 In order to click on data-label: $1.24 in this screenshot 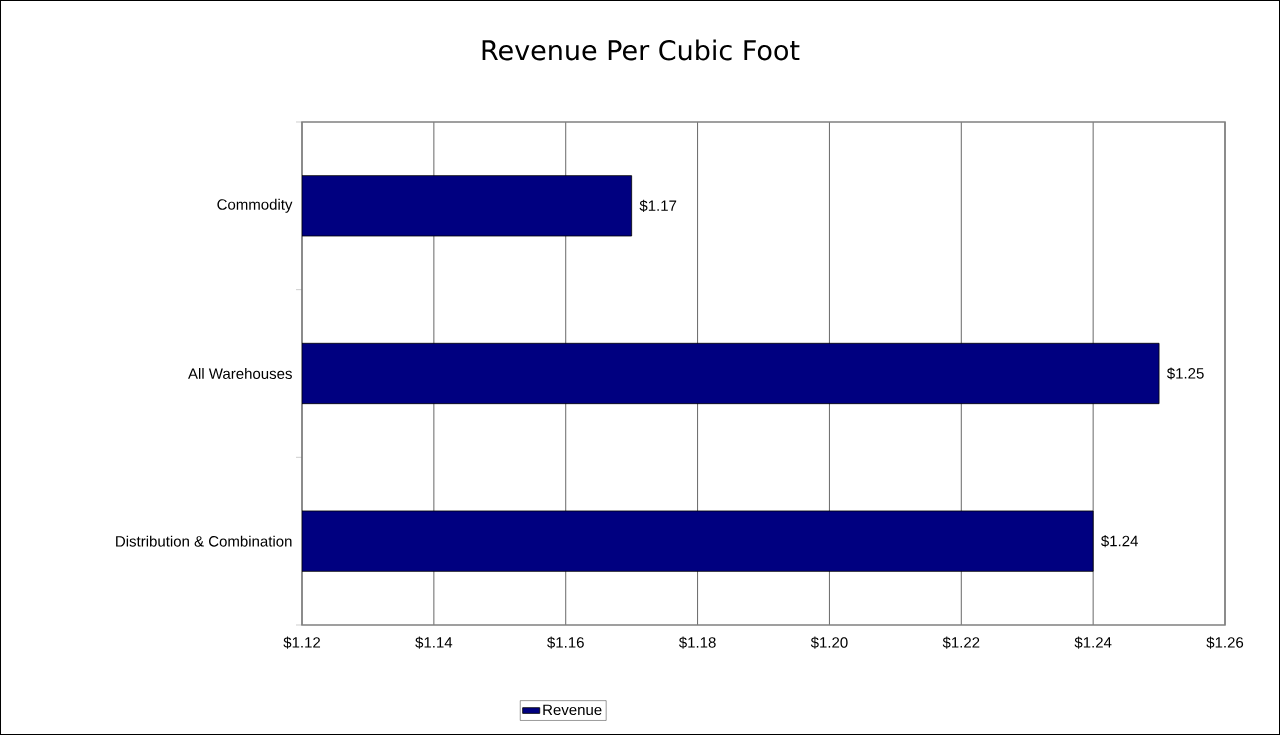, I will do `click(1119, 541)`.